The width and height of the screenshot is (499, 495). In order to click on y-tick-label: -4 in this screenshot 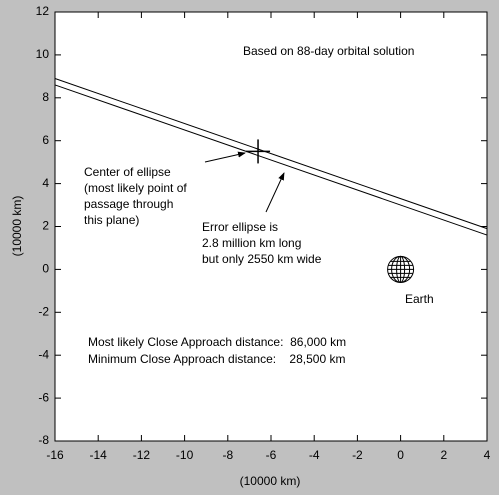, I will do `click(43, 354)`.